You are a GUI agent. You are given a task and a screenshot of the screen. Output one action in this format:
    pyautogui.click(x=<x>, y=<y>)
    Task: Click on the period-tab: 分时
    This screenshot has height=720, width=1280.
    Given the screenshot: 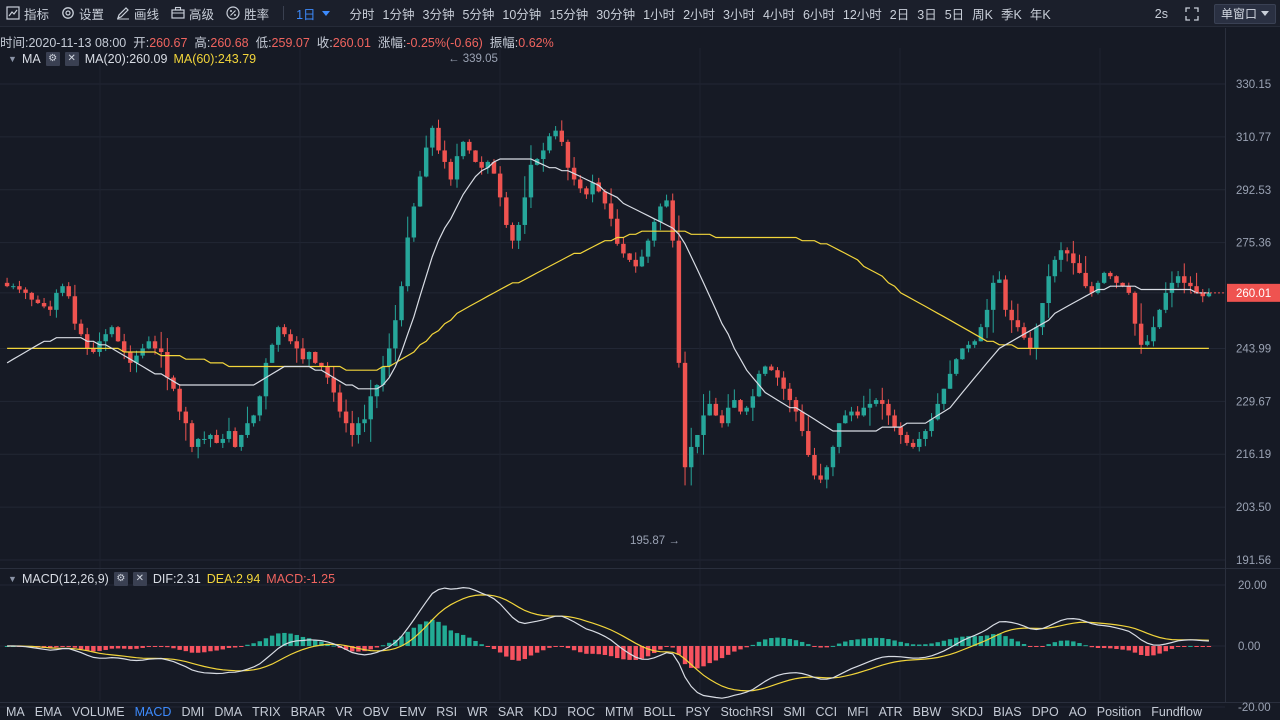 What is the action you would take?
    pyautogui.click(x=362, y=14)
    